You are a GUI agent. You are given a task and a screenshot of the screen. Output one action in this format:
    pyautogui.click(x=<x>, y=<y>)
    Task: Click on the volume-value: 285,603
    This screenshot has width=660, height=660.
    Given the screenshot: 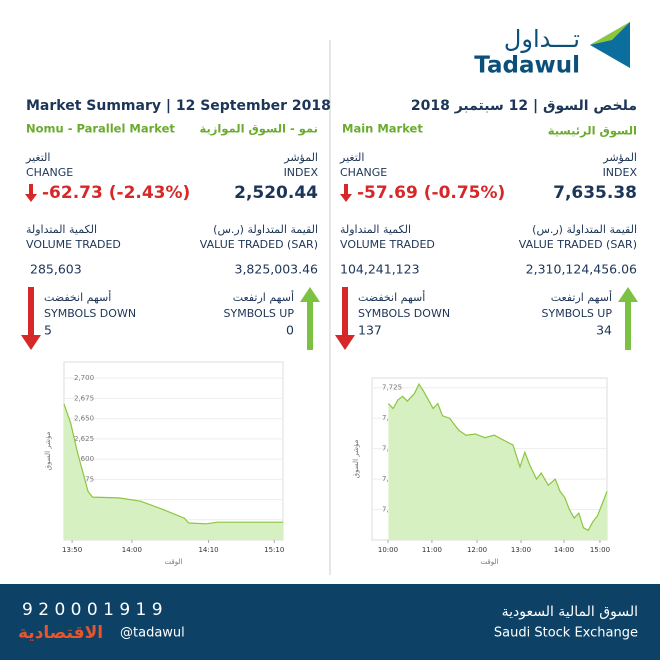 What is the action you would take?
    pyautogui.click(x=56, y=269)
    